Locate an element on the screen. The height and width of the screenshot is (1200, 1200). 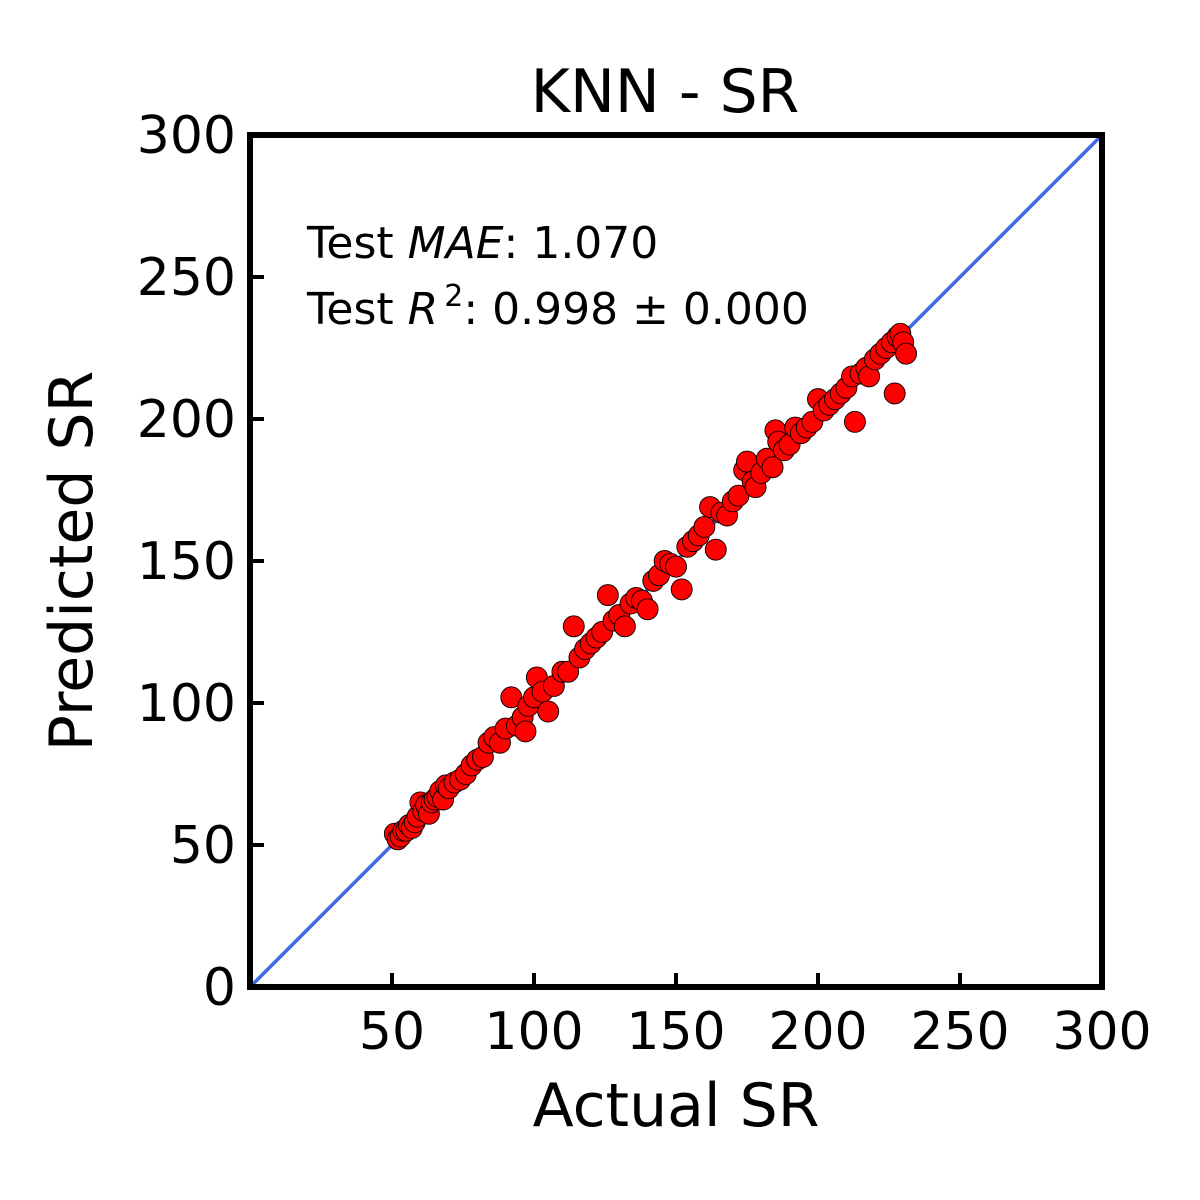
y-tick-label: 200 is located at coordinates (186, 420).